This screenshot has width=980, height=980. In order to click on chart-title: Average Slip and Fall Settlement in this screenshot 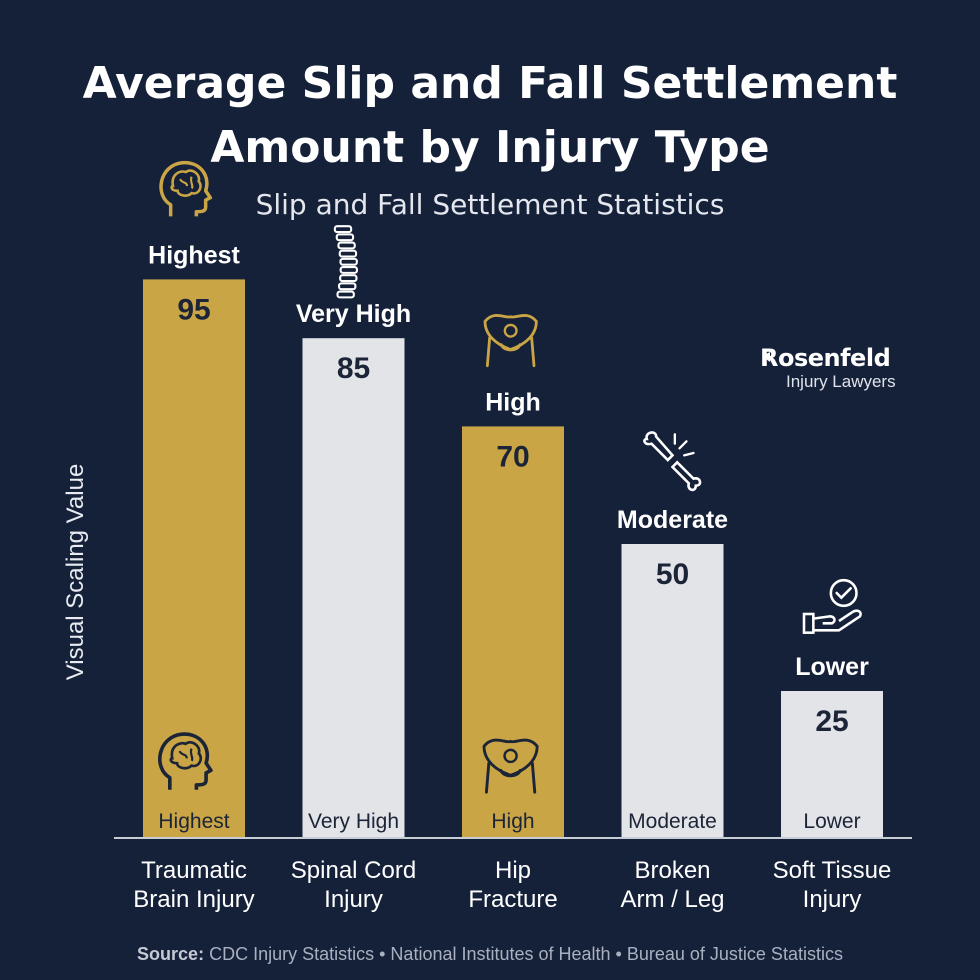, I will do `click(490, 83)`.